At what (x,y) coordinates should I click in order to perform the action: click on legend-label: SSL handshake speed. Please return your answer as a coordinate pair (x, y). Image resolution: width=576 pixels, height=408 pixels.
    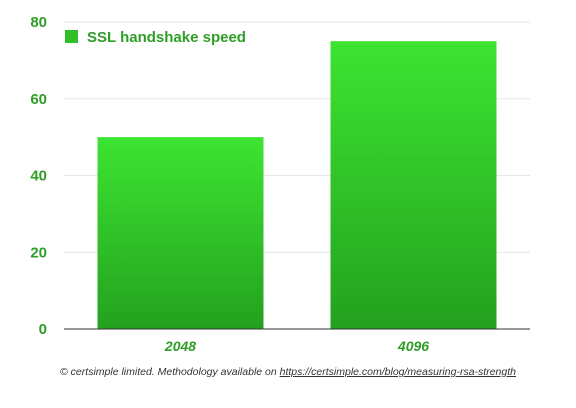
    Looking at the image, I should click on (166, 37).